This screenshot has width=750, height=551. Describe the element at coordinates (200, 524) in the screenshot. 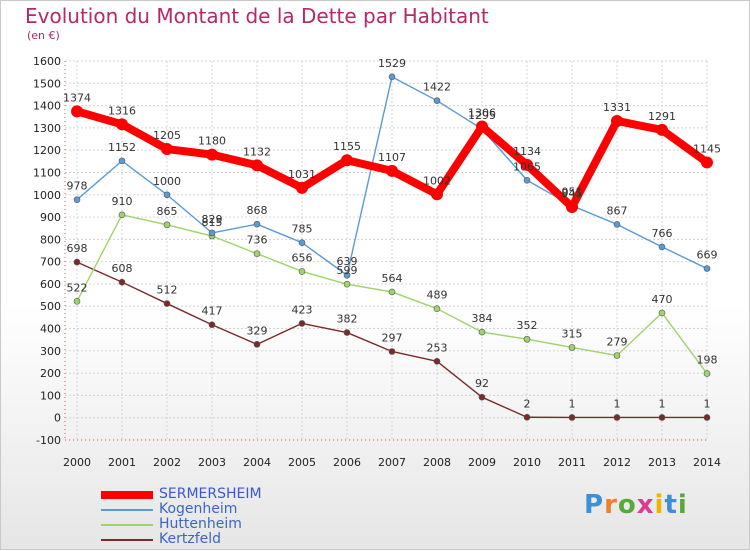

I see `legend-label: Huttenheim` at that location.